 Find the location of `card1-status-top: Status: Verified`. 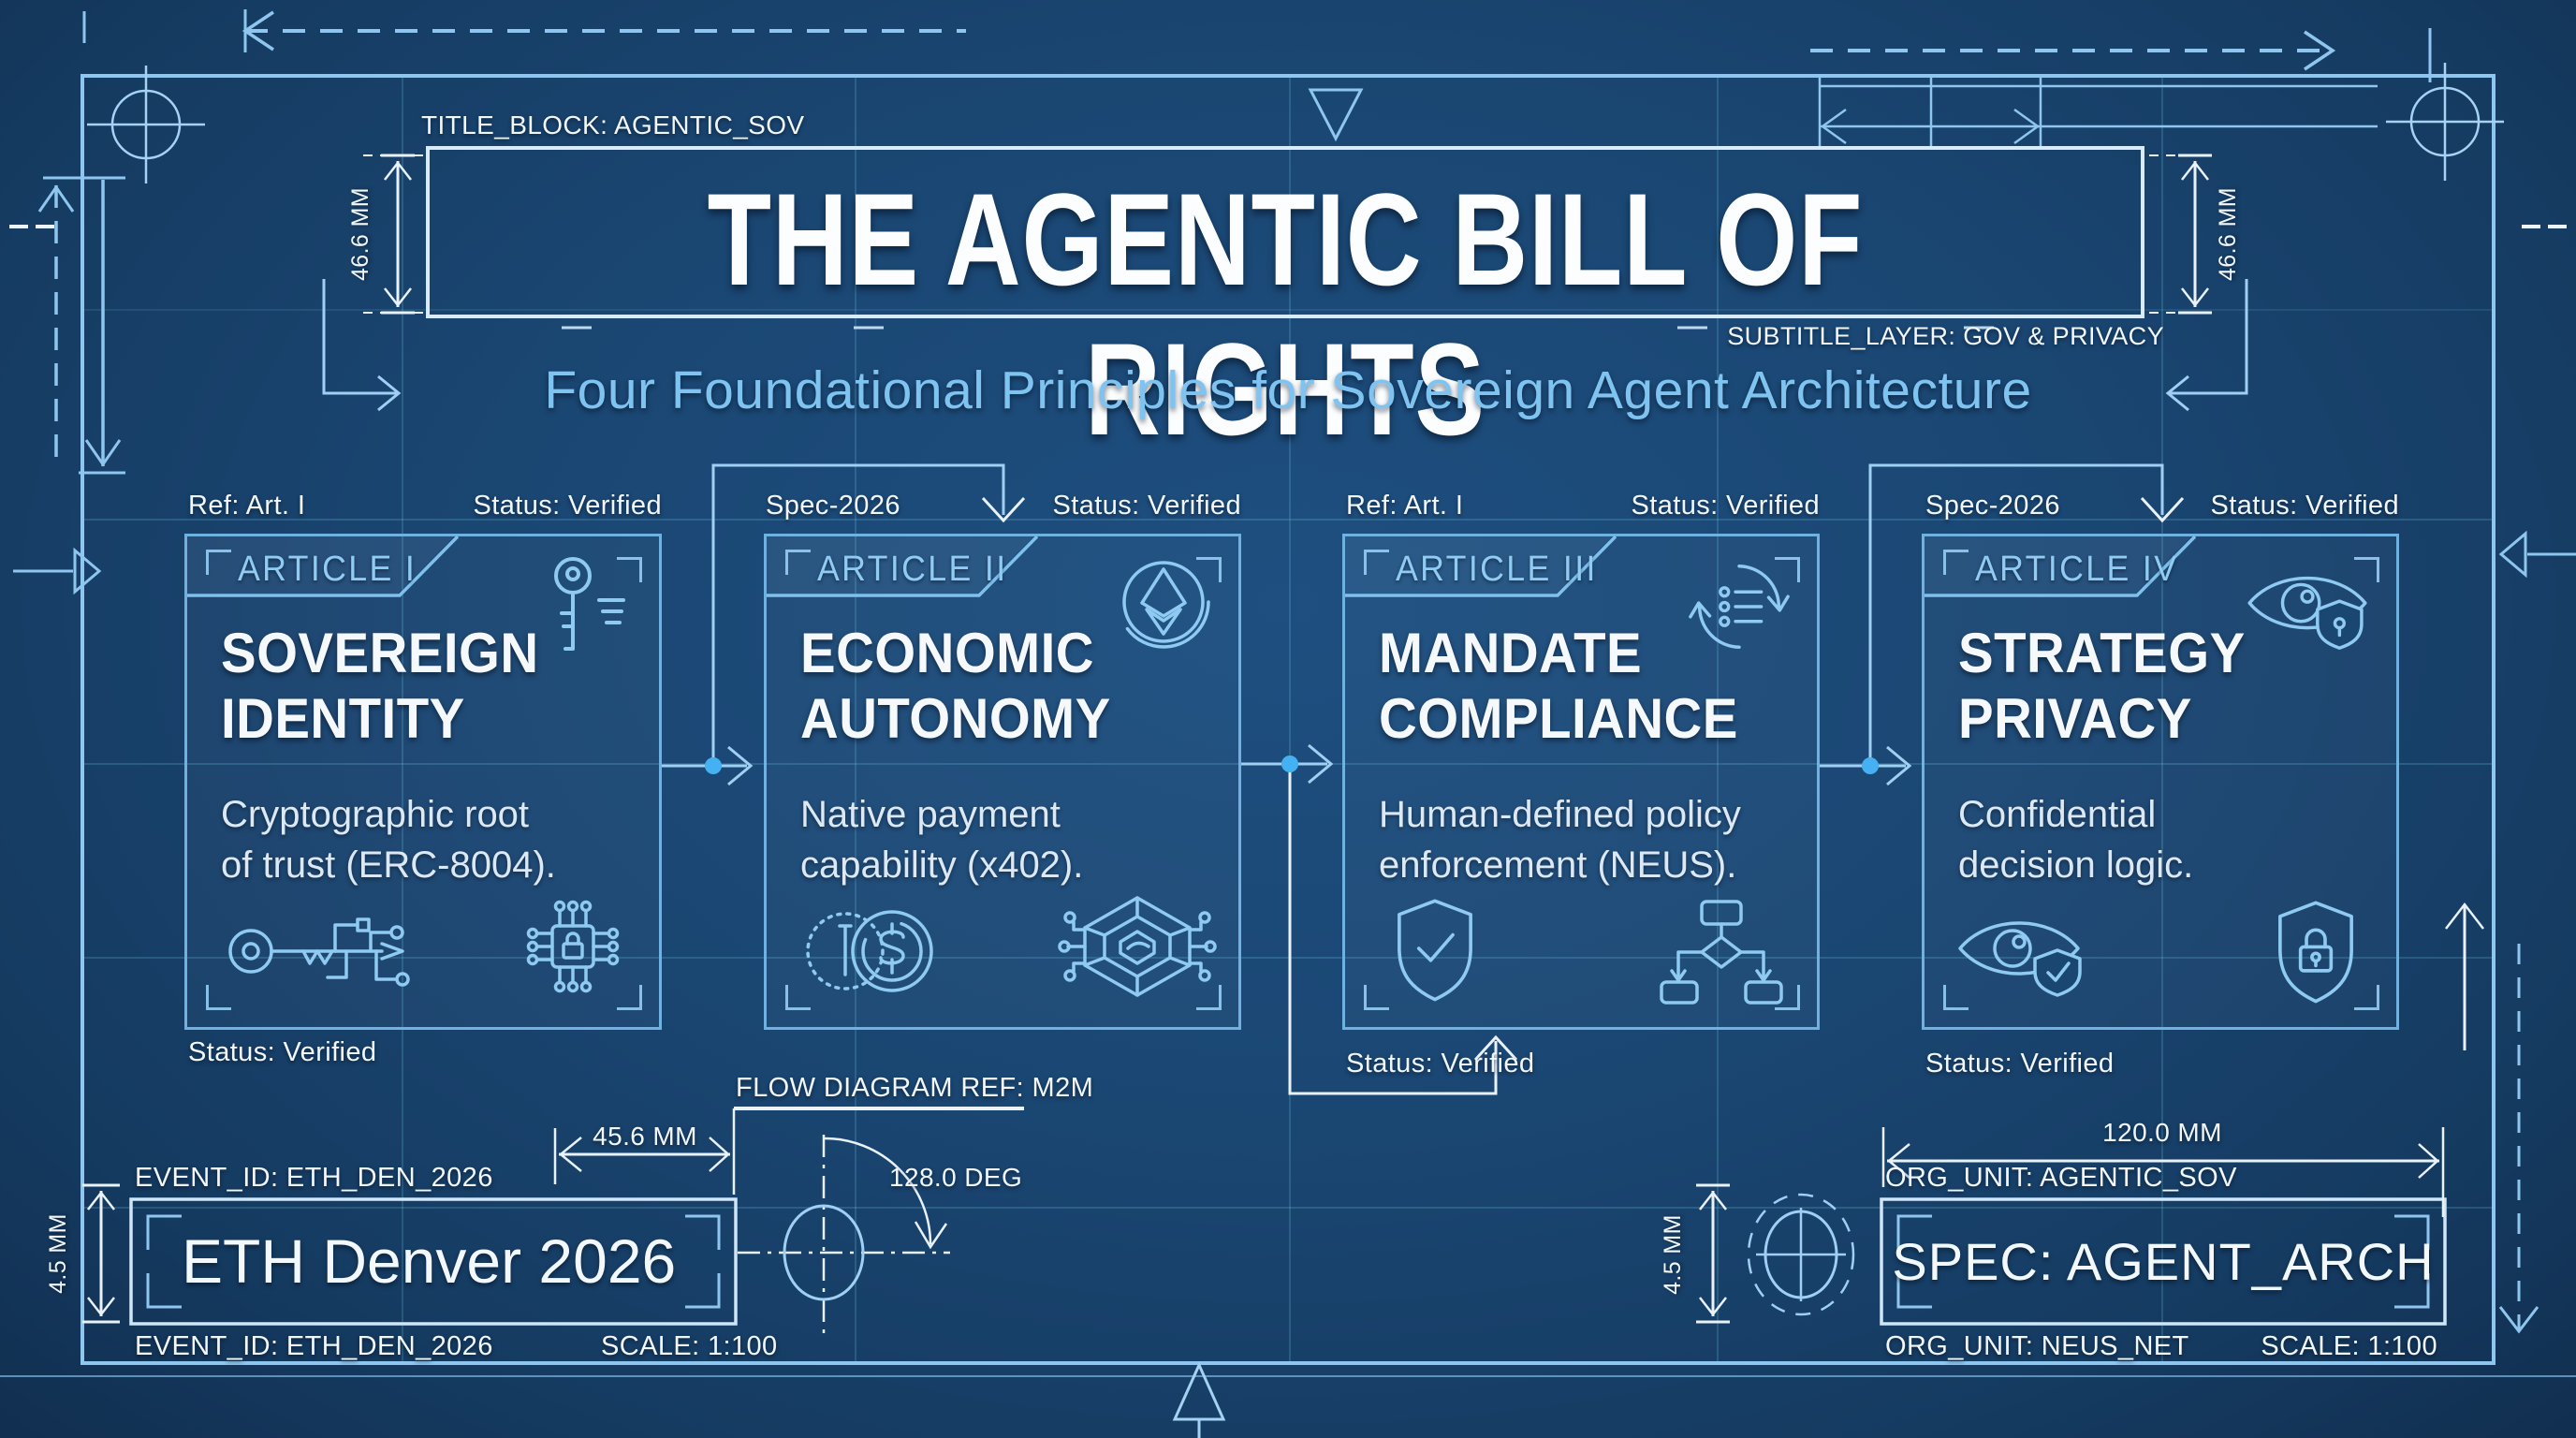

card1-status-top: Status: Verified is located at coordinates (567, 506).